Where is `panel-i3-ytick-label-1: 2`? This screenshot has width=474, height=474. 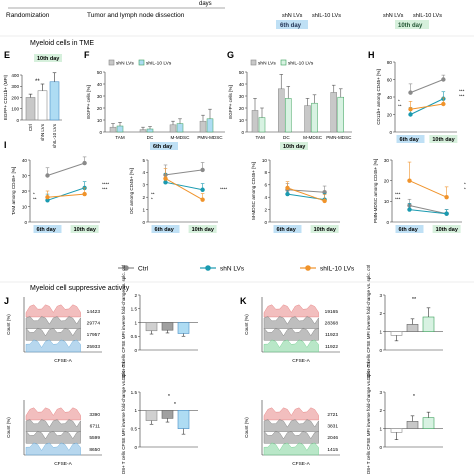 panel-i3-ytick-label-1: 2 is located at coordinates (265, 209).